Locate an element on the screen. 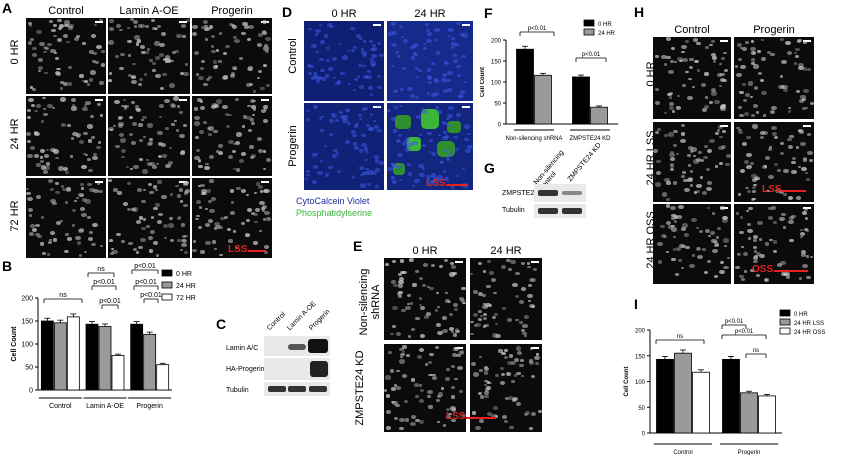 The height and width of the screenshot is (455, 851). micrograph-e-kd-0hr is located at coordinates (425, 388).